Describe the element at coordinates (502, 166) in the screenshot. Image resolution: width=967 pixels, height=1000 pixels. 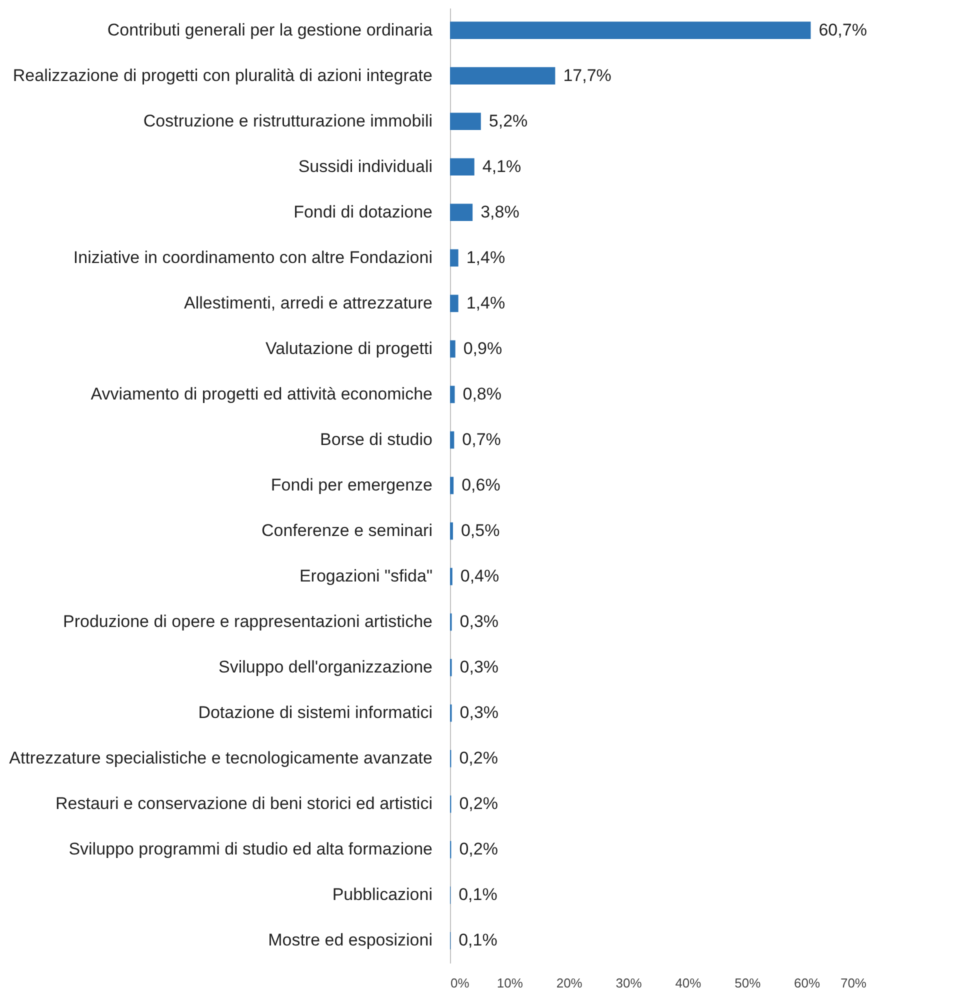
I see `data-label: 4,1%` at that location.